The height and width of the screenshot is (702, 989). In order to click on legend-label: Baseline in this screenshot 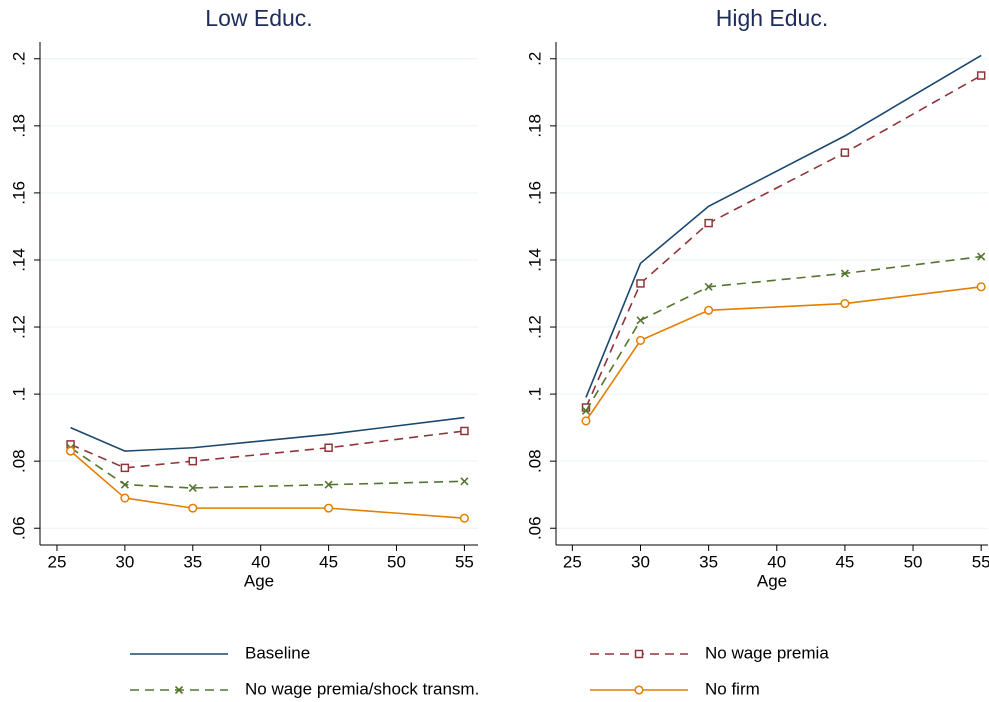, I will do `click(277, 652)`.